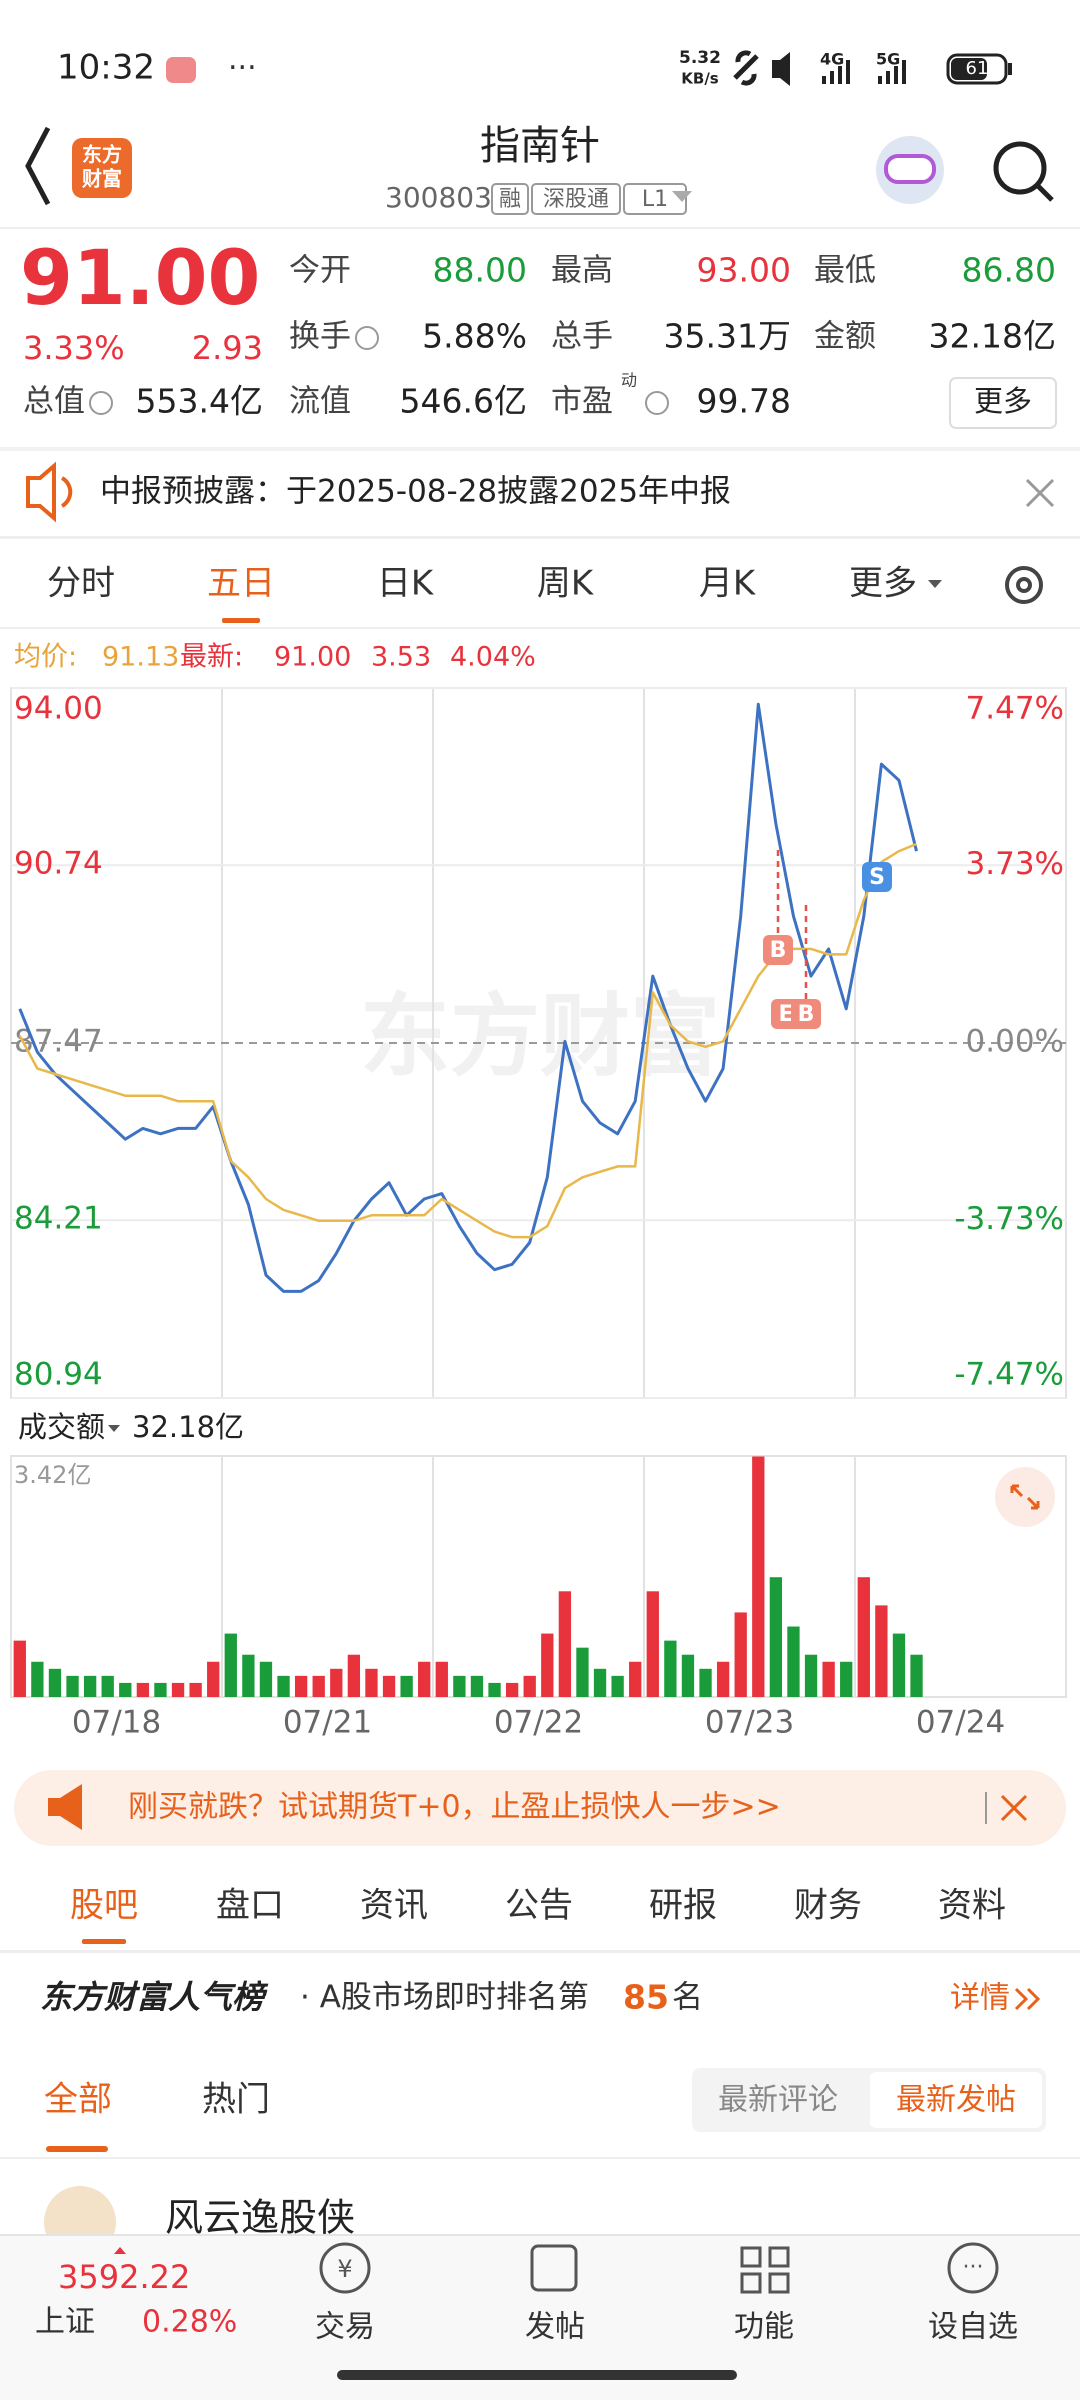 The width and height of the screenshot is (1080, 2400). I want to click on more-button-text: 更多, so click(1003, 401).